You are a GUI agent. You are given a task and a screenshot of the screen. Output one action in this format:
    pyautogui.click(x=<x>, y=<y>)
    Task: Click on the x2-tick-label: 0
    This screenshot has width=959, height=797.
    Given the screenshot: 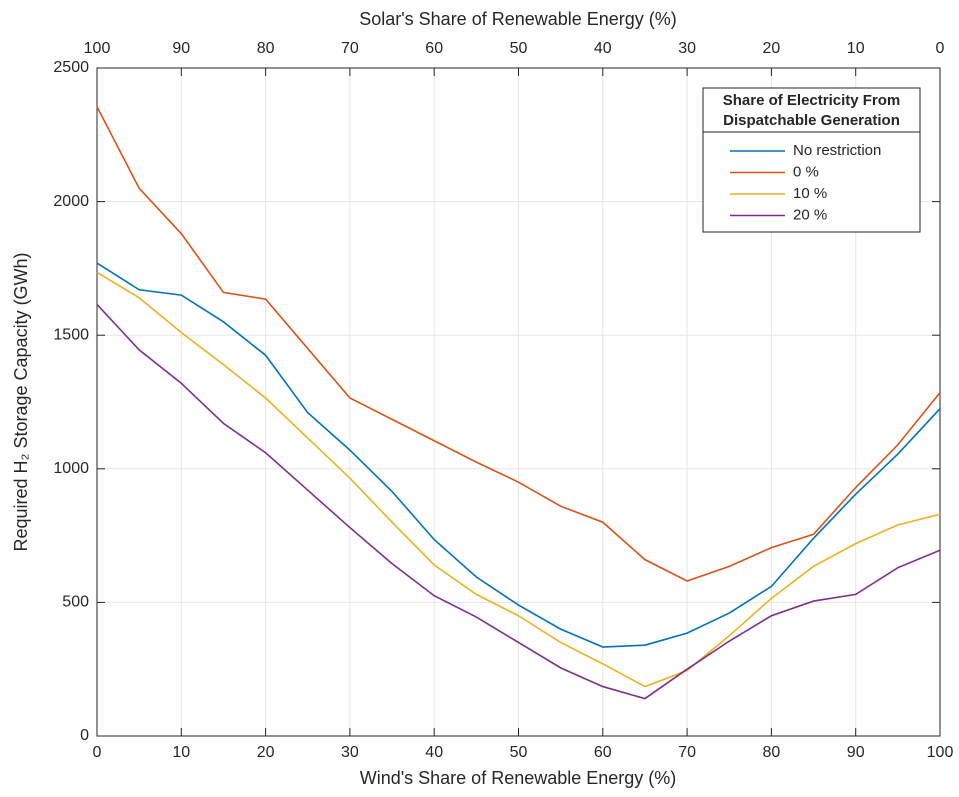 What is the action you would take?
    pyautogui.click(x=940, y=48)
    